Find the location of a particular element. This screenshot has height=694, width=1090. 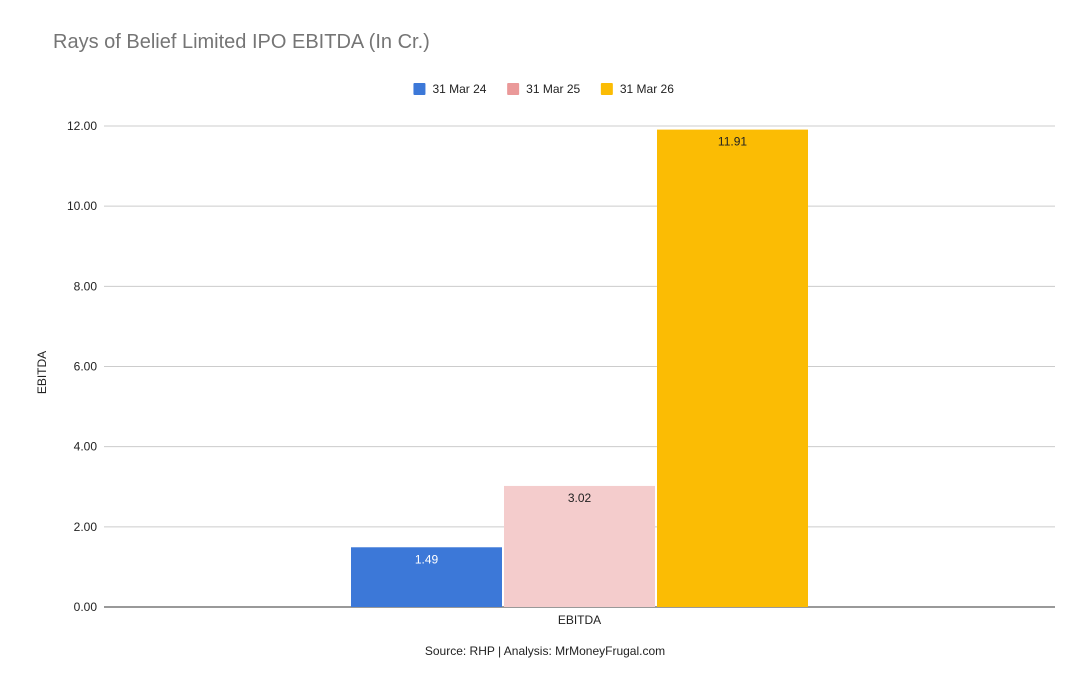

y-axis-title: EBITDA is located at coordinates (42, 372).